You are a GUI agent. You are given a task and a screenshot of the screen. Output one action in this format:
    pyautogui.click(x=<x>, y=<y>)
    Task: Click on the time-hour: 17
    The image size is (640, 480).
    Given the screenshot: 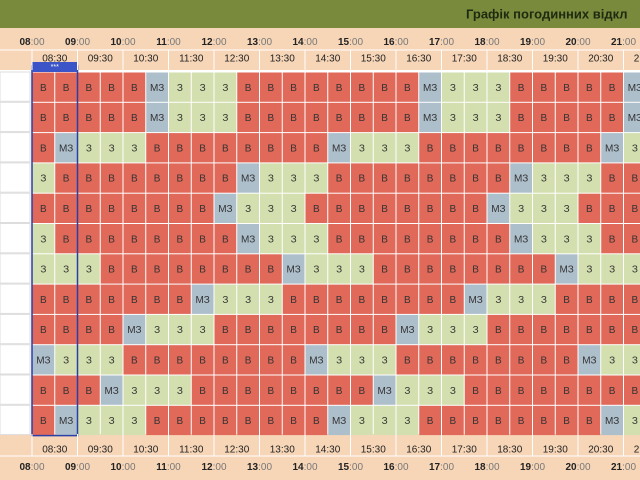 What is the action you would take?
    pyautogui.click(x=435, y=42)
    